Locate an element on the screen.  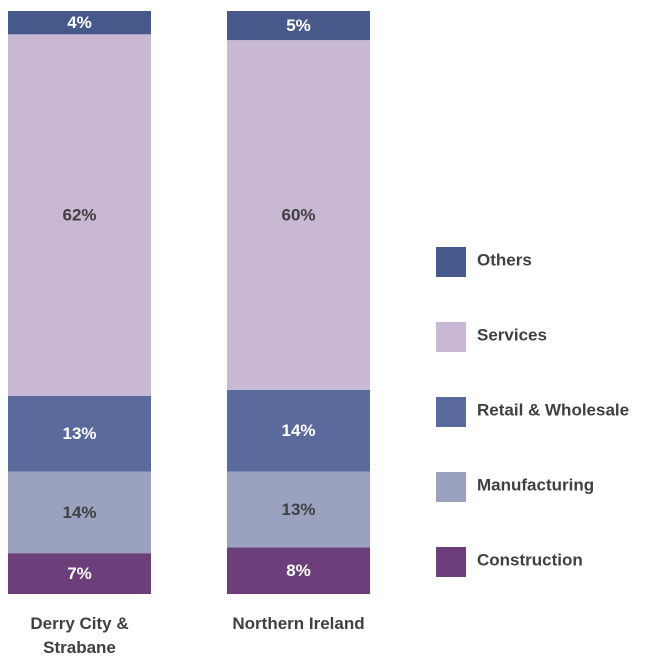
value-label: 4% is located at coordinates (79, 22).